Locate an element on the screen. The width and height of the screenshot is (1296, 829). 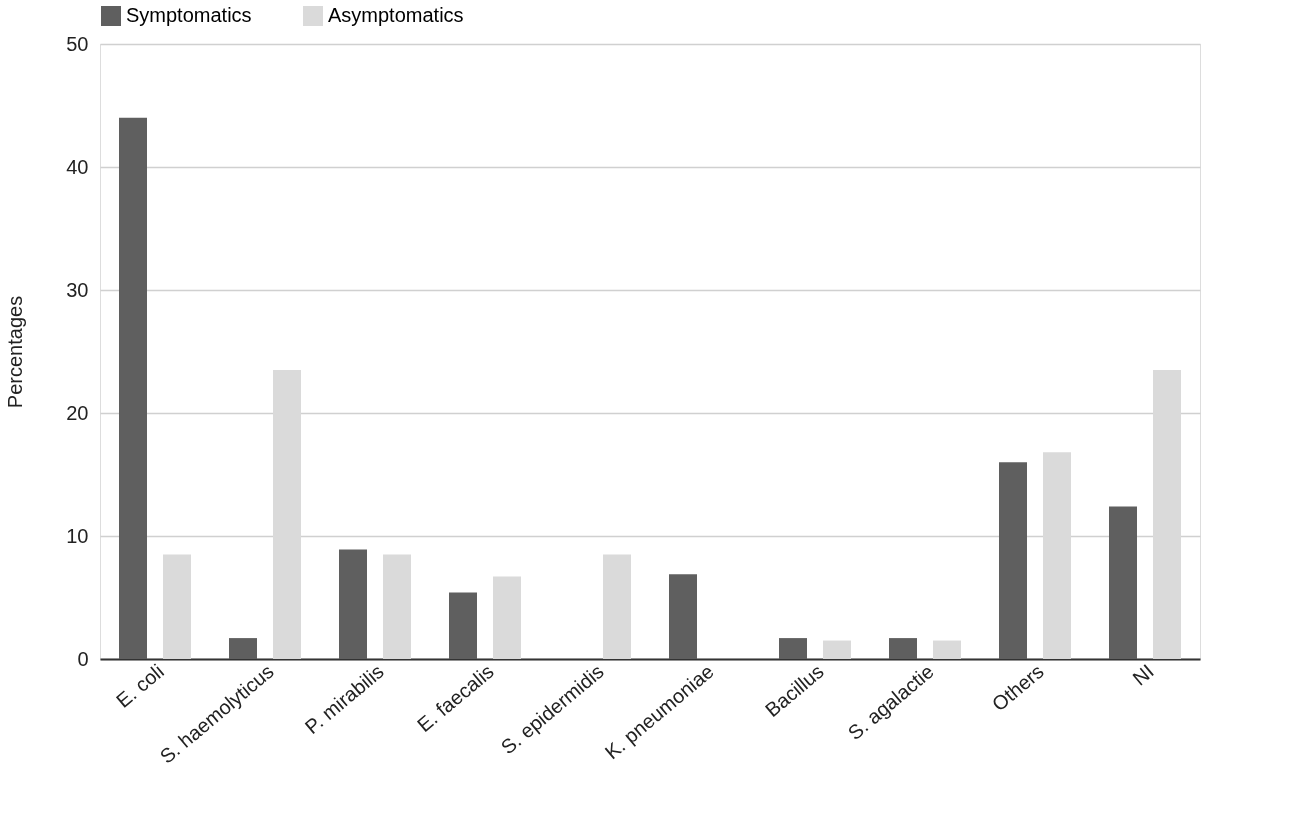
y-tick-label: 50 is located at coordinates (77, 43).